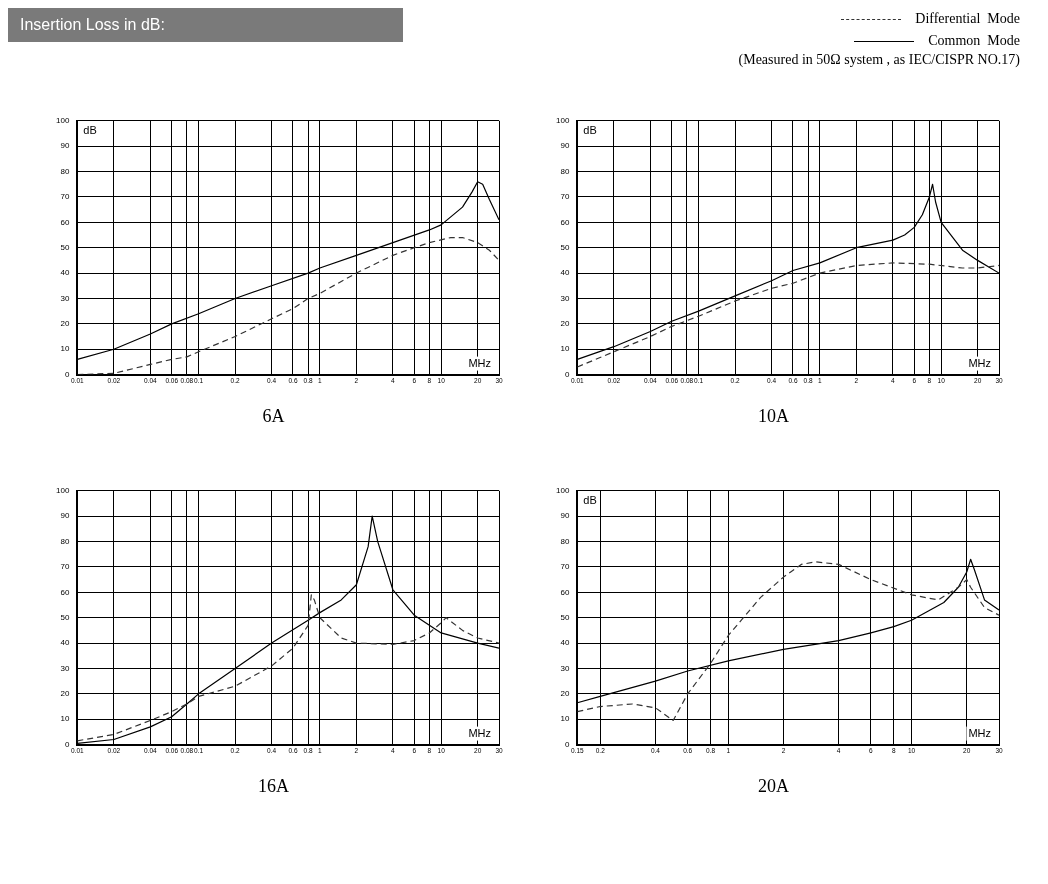 The image size is (1048, 884). Describe the element at coordinates (205, 25) in the screenshot. I see `text: Insertion Loss in dB:` at that location.